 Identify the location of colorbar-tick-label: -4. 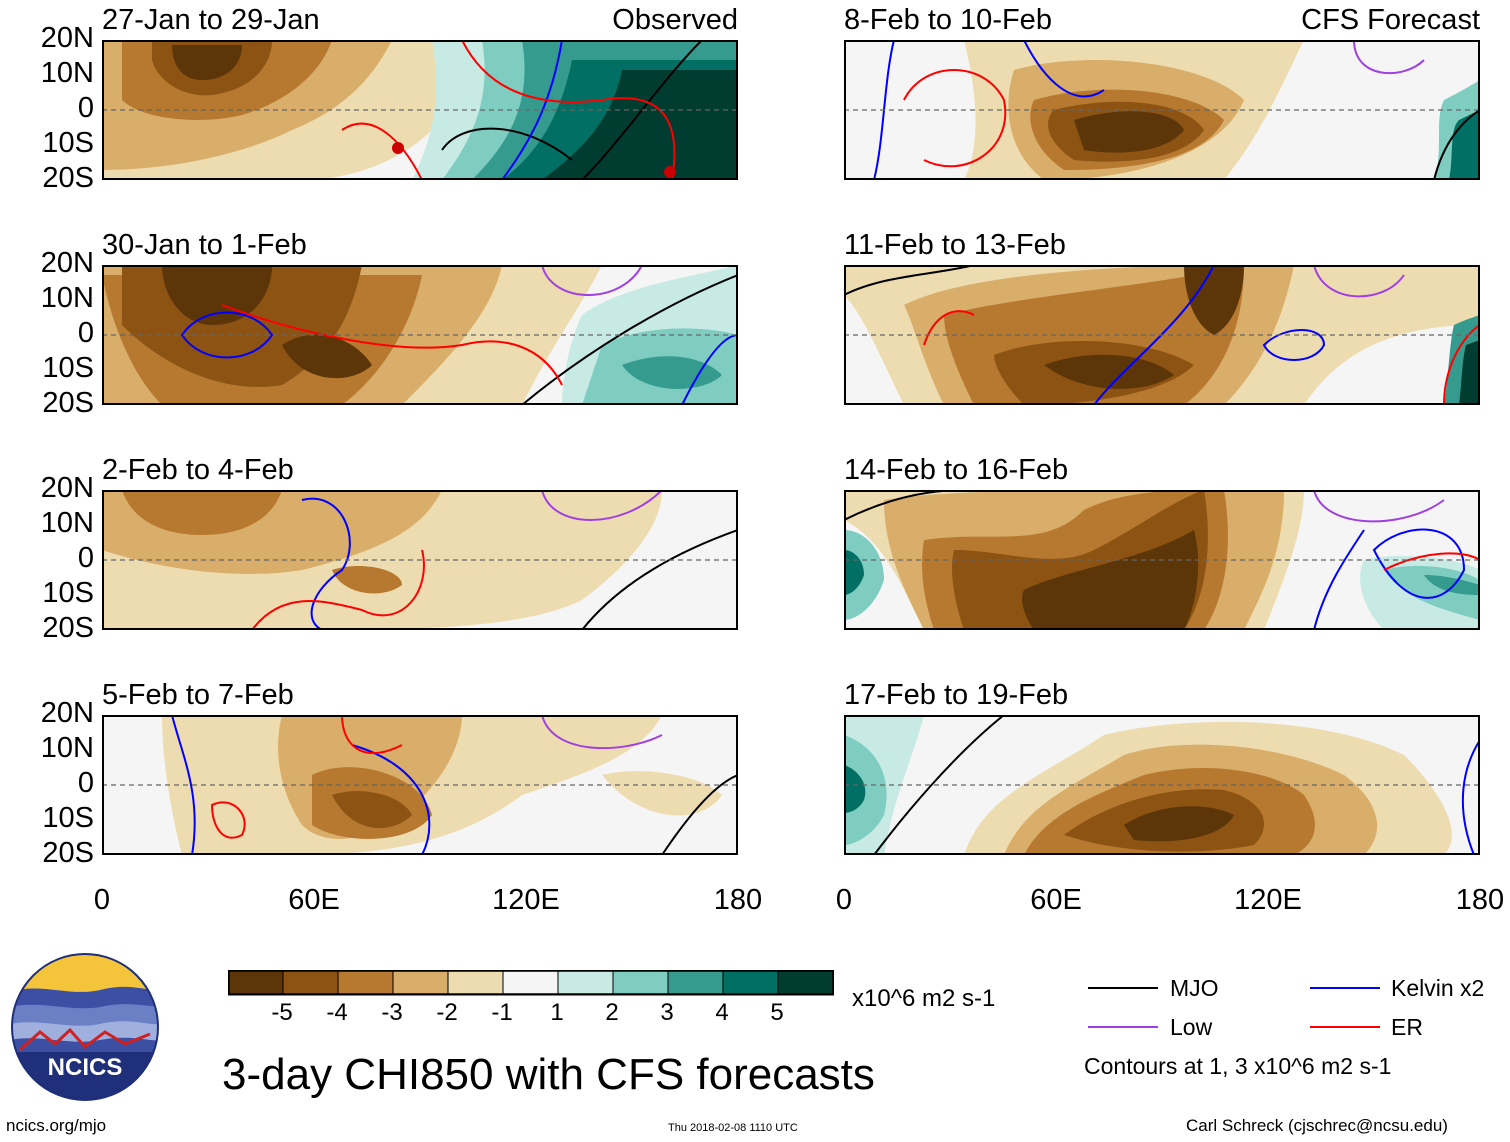
(337, 1012).